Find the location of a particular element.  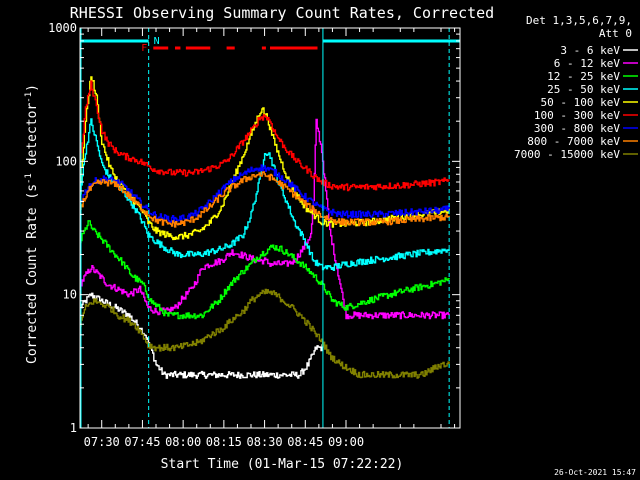

x-tick-label-5: 08:45 is located at coordinates (305, 442).